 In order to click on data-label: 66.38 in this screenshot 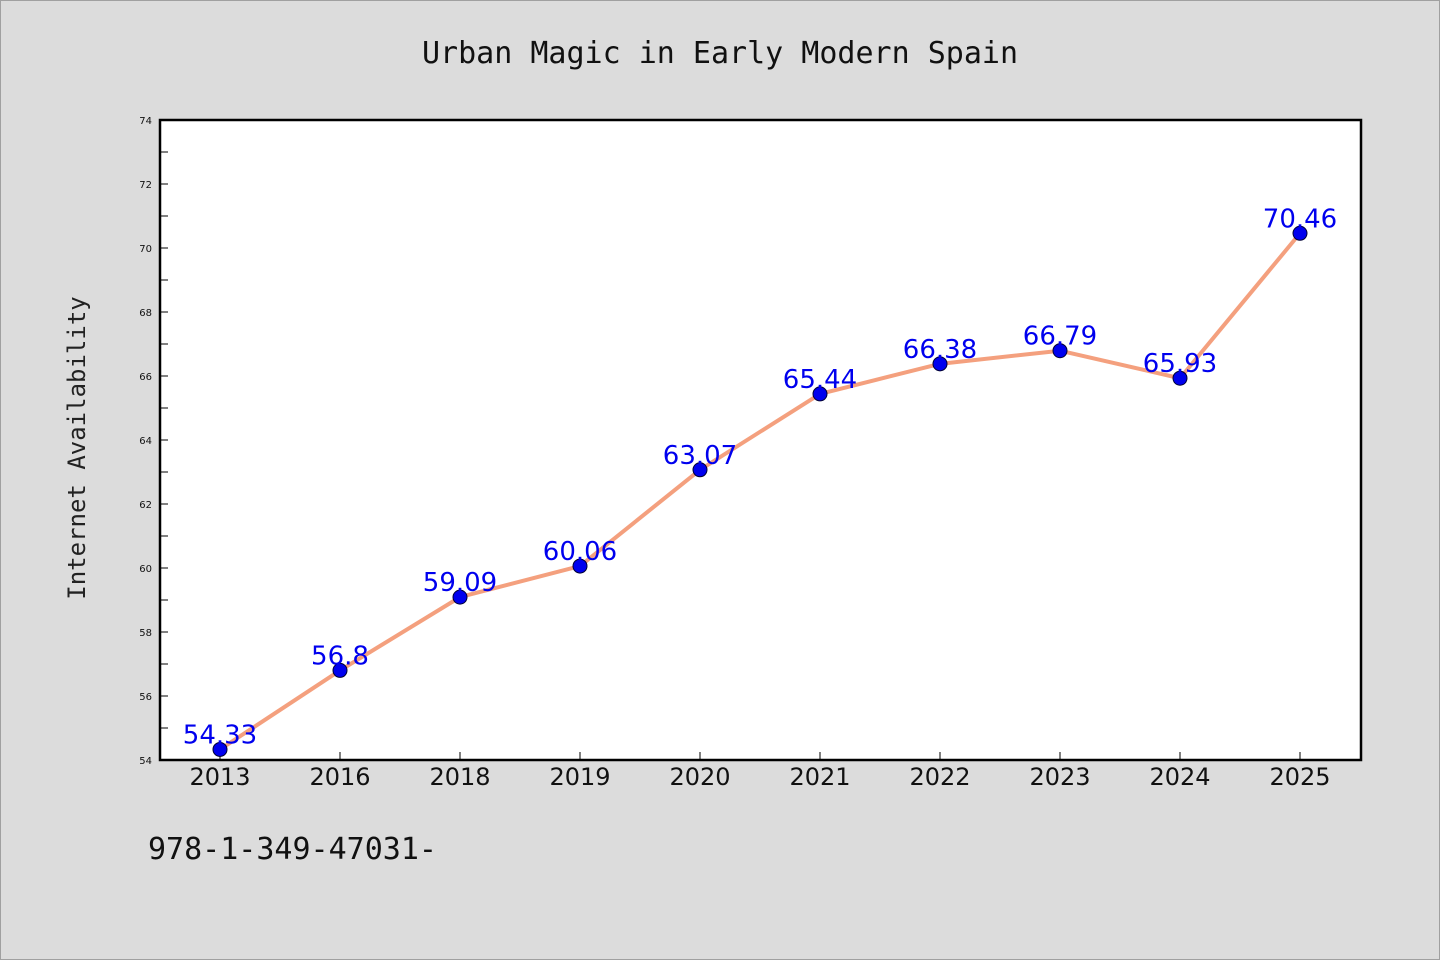, I will do `click(940, 350)`.